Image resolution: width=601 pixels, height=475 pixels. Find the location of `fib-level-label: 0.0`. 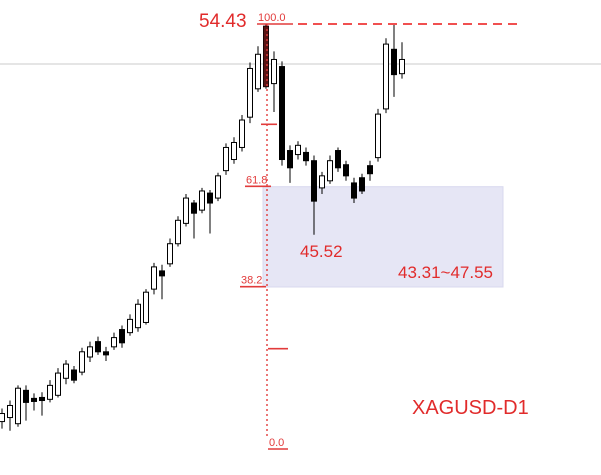

fib-level-label: 0.0 is located at coordinates (276, 443).